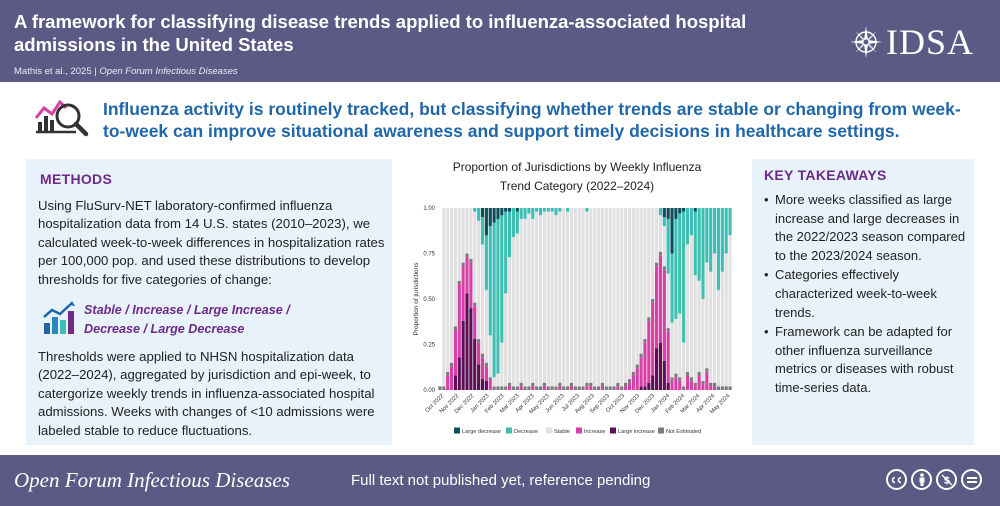 Image resolution: width=1000 pixels, height=506 pixels. I want to click on legend-label: Stable, so click(562, 432).